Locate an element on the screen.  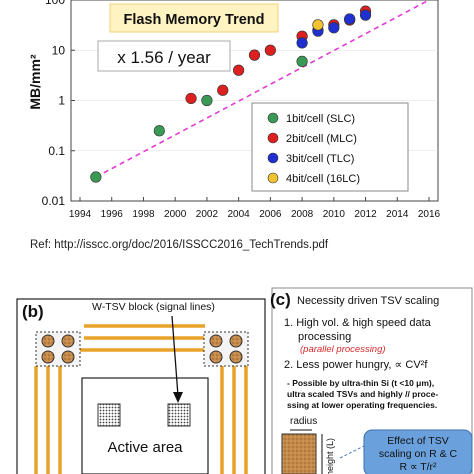
panel-c-tag: (c) is located at coordinates (280, 299).